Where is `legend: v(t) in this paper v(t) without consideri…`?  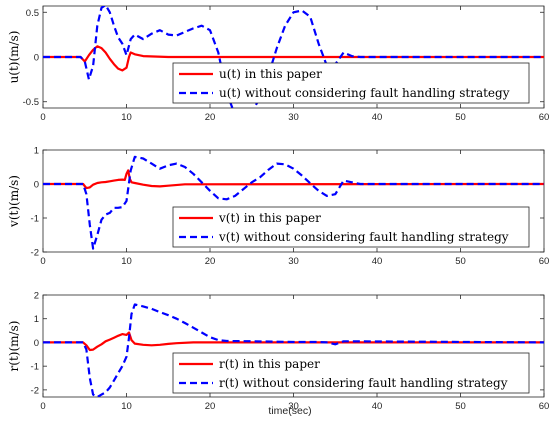 legend: v(t) in this paper v(t) without consideri… is located at coordinates (351, 227).